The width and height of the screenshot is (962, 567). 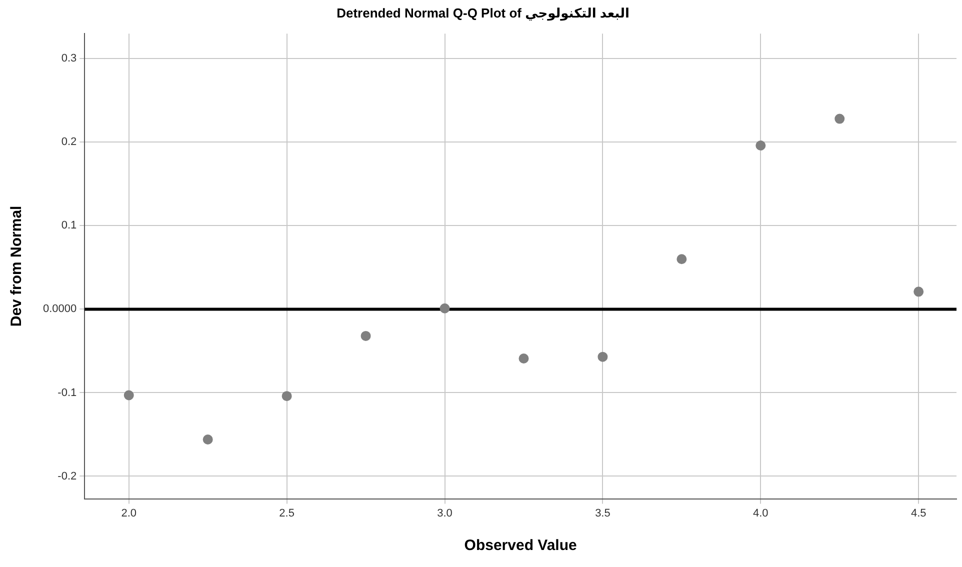 What do you see at coordinates (602, 513) in the screenshot?
I see `x-tick-label: 3.5` at bounding box center [602, 513].